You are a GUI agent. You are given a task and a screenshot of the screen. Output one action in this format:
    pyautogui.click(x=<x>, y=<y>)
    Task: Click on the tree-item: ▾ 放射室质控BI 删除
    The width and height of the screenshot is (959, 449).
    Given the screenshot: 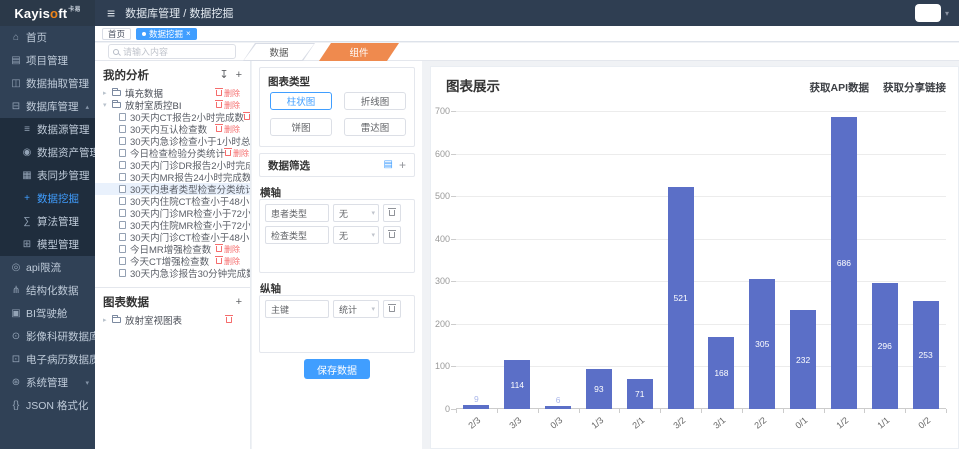 What is the action you would take?
    pyautogui.click(x=172, y=105)
    